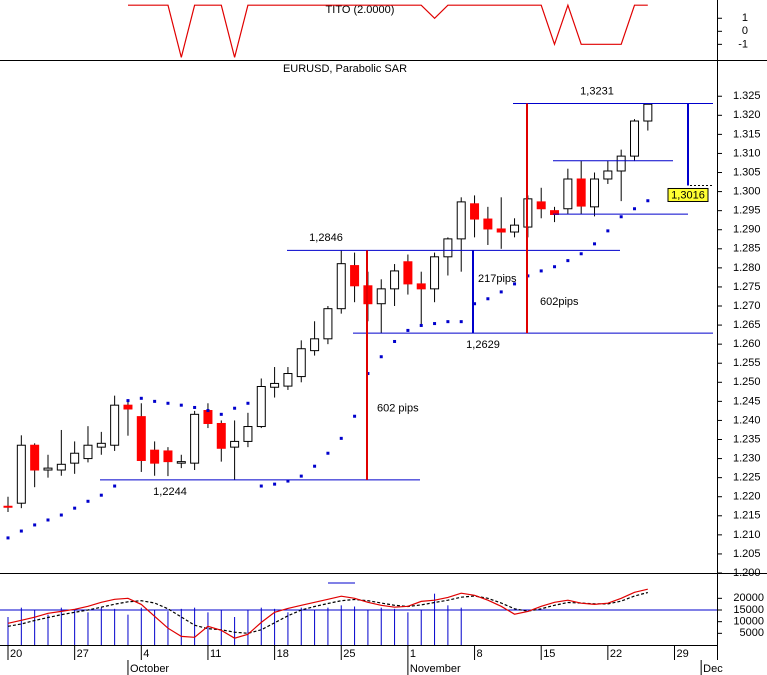 The height and width of the screenshot is (675, 767). Describe the element at coordinates (559, 302) in the screenshot. I see `measure-label: 602pips` at that location.